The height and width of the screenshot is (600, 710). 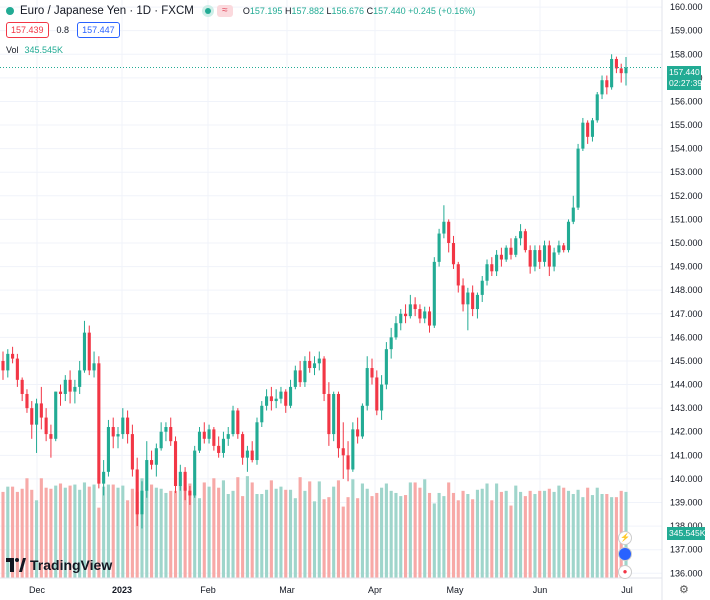 What do you see at coordinates (684, 590) in the screenshot?
I see `gear-icon: ⚙` at bounding box center [684, 590].